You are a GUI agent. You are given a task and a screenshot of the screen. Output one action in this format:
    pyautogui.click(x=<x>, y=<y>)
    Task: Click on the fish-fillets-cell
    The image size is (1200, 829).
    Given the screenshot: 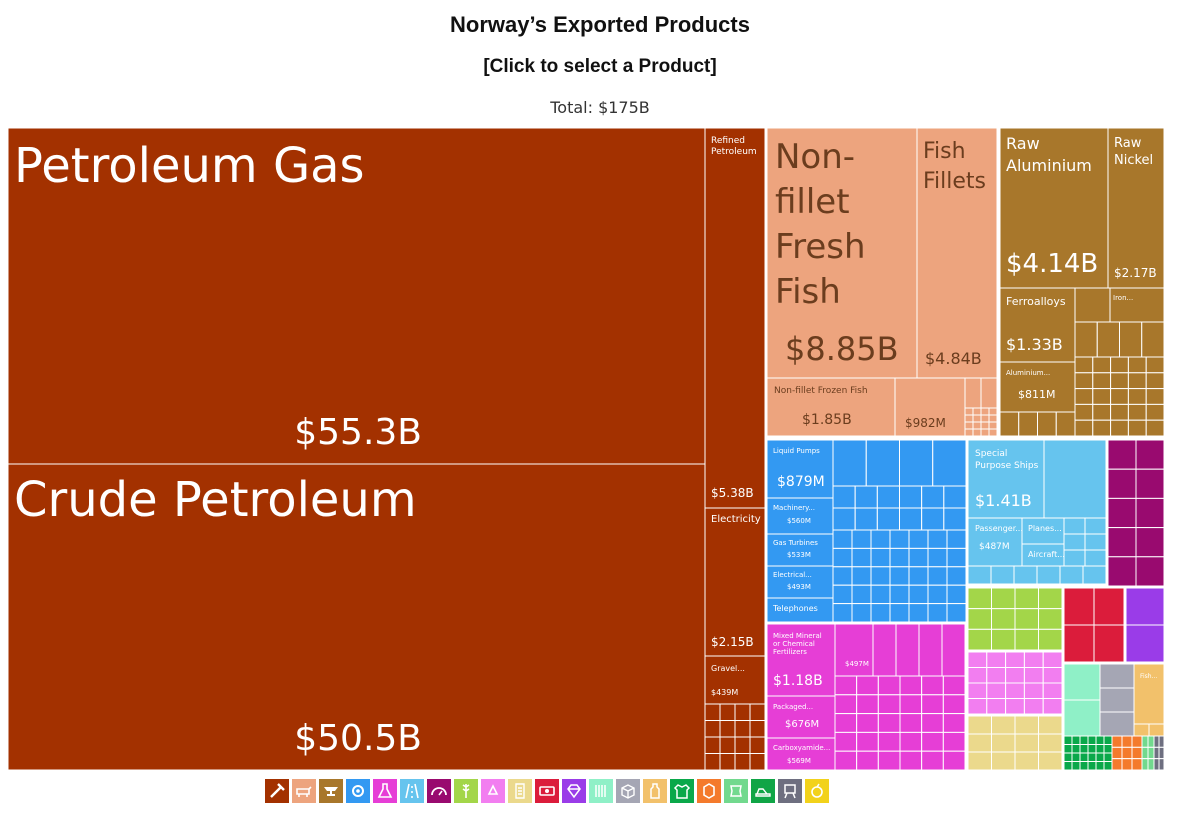 What is the action you would take?
    pyautogui.click(x=957, y=253)
    